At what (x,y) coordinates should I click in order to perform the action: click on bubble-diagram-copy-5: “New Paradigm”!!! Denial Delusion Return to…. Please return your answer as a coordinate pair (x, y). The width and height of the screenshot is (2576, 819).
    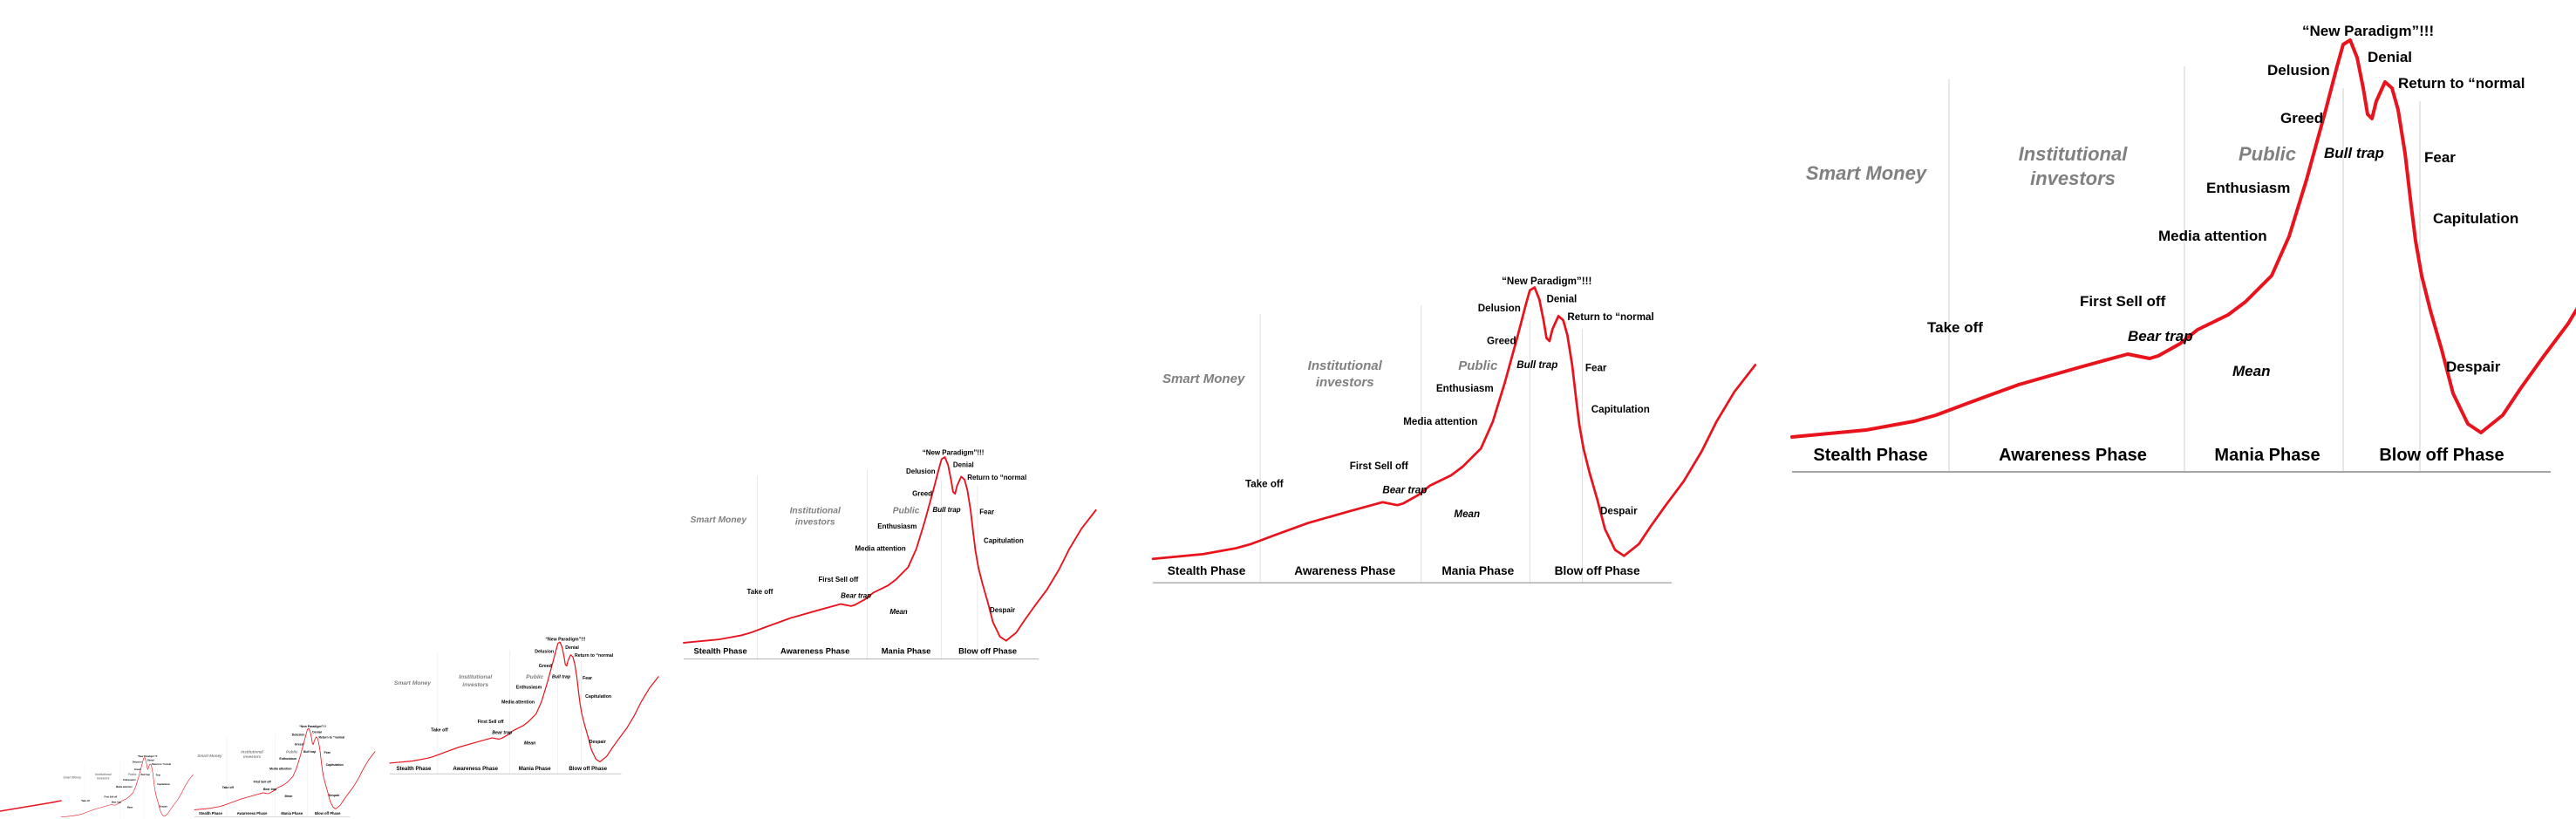
    Looking at the image, I should click on (285, 771).